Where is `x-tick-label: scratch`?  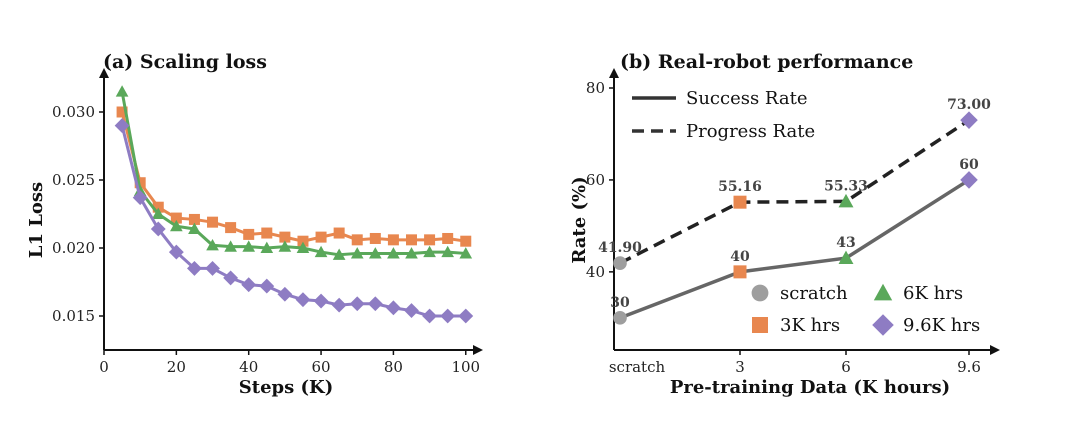 x-tick-label: scratch is located at coordinates (637, 367).